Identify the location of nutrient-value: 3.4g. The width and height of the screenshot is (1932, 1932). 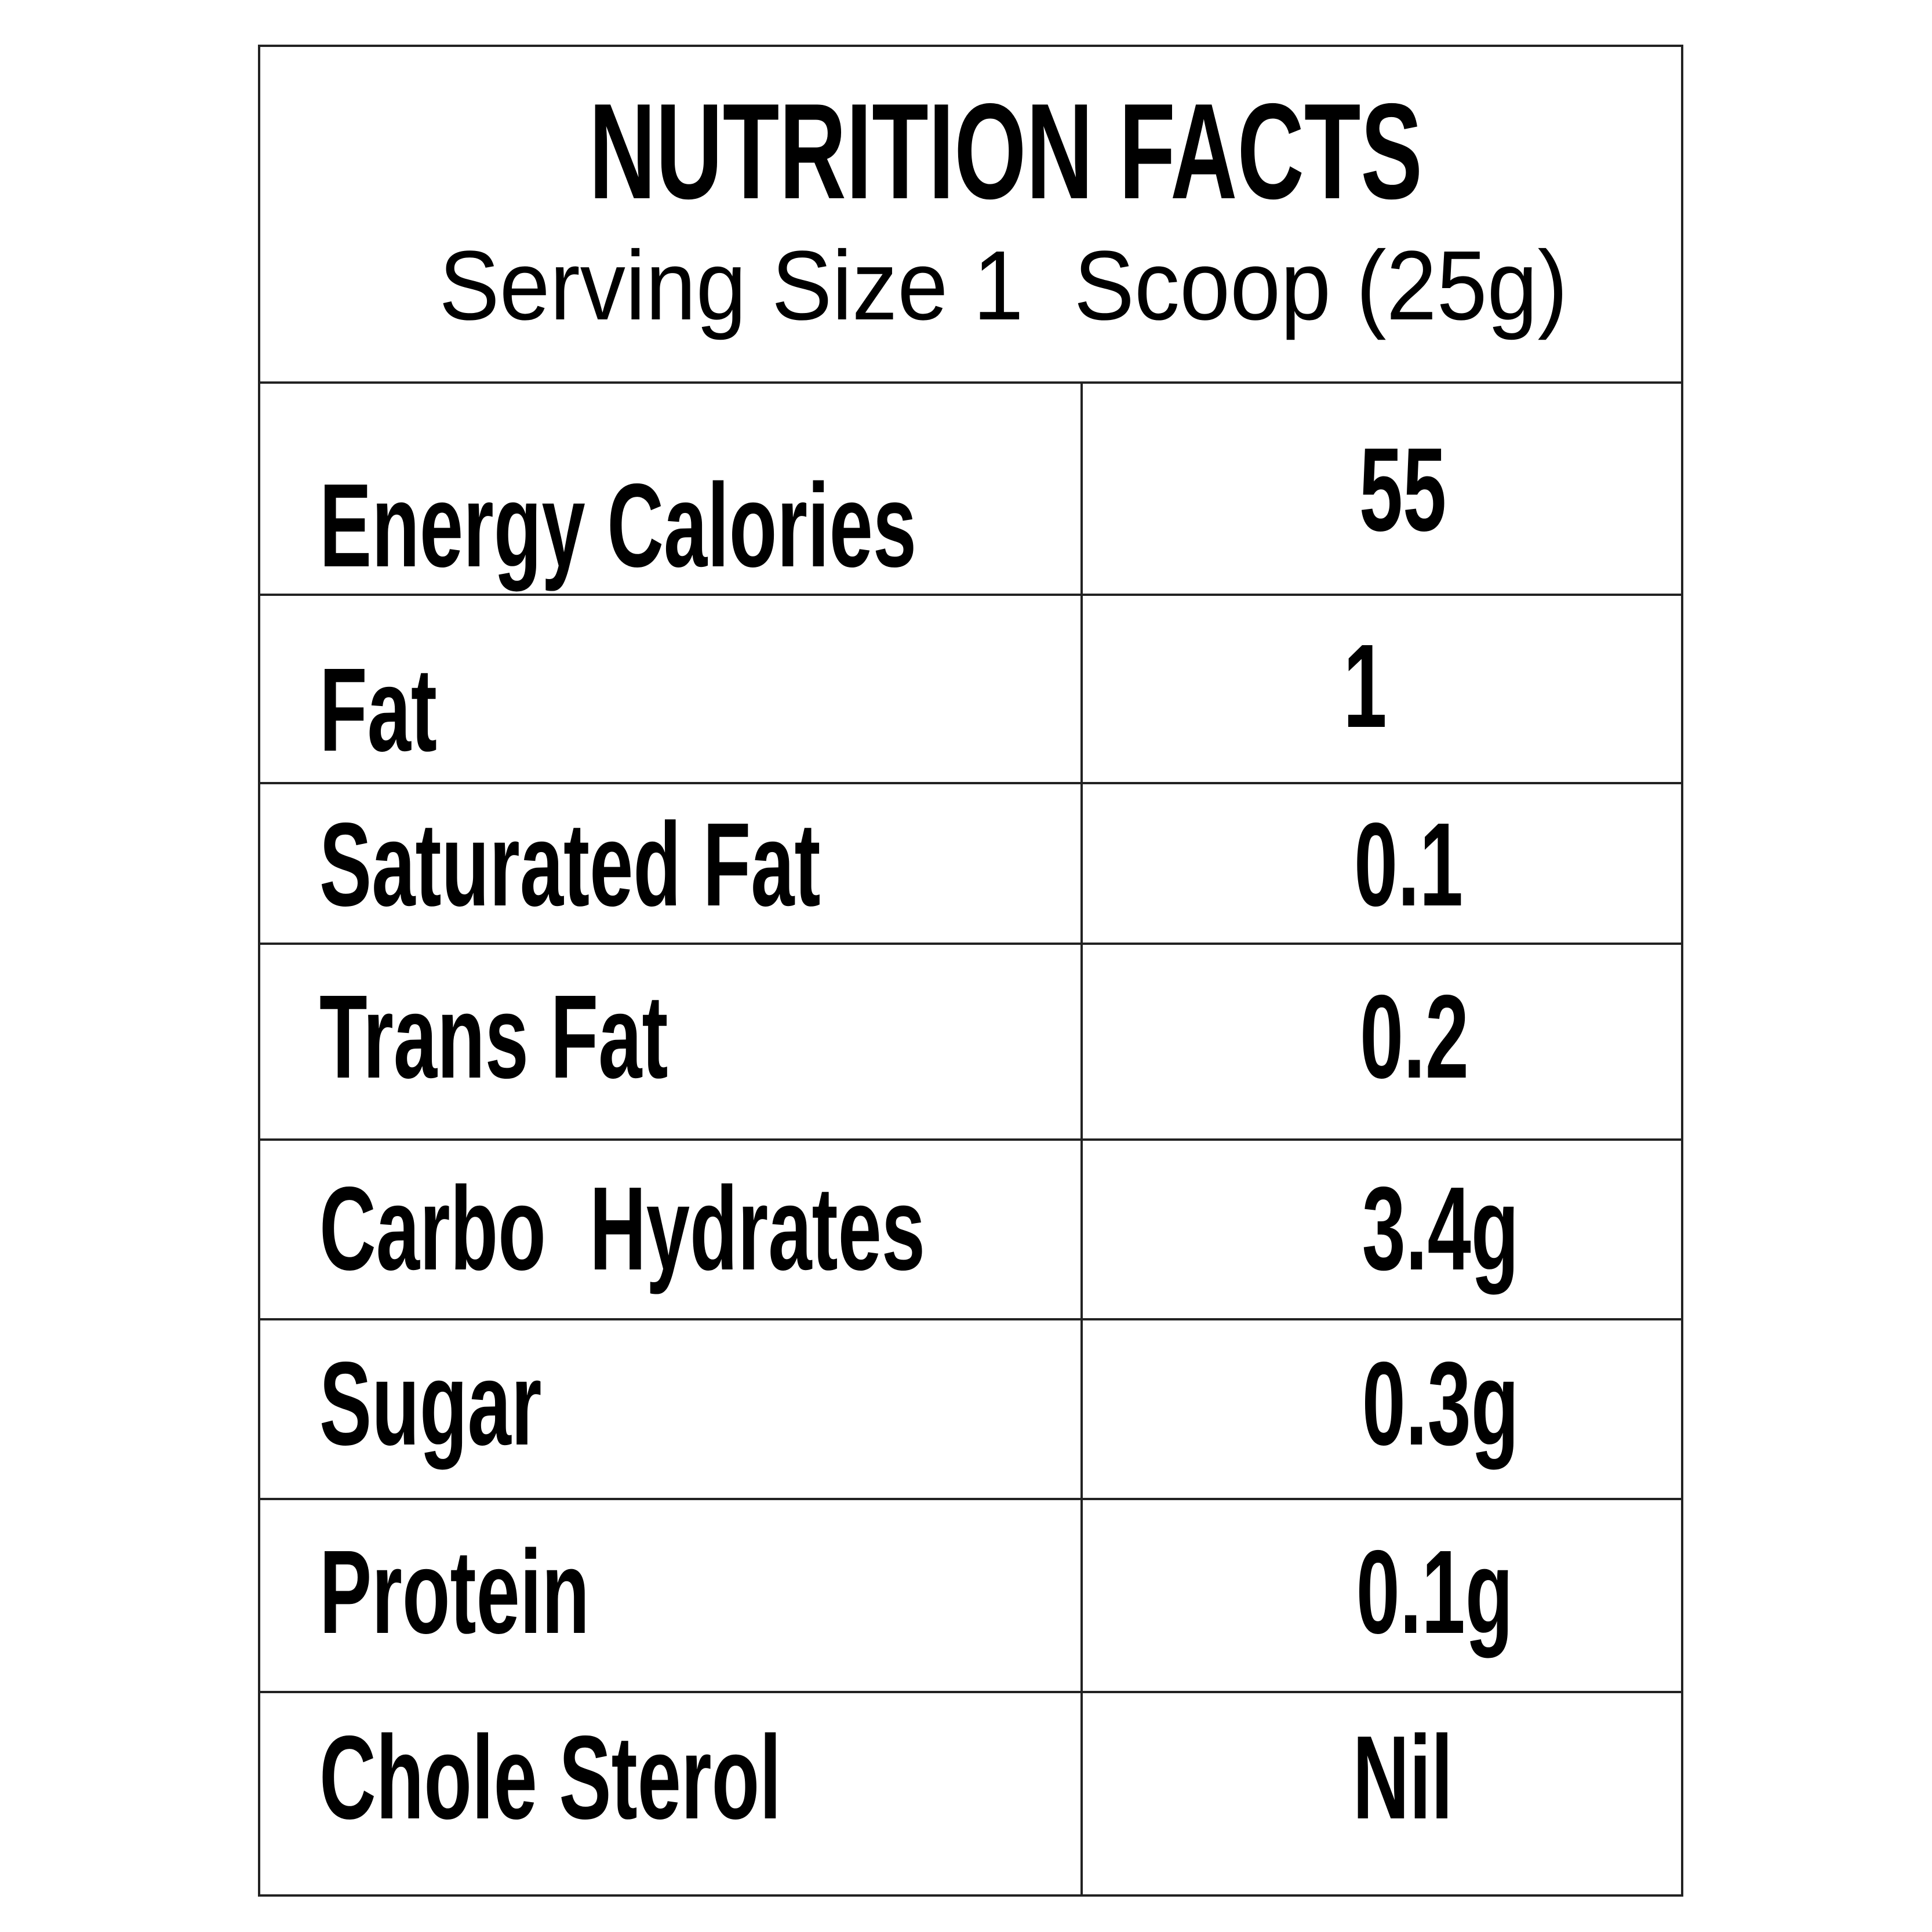
(1440, 1228).